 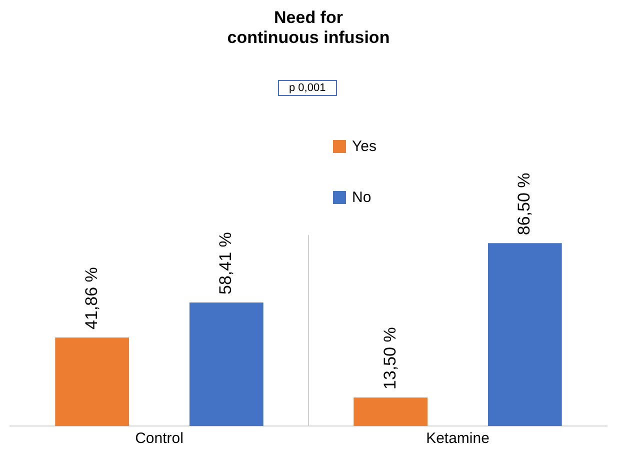 What do you see at coordinates (307, 88) in the screenshot?
I see `text: p 0,001` at bounding box center [307, 88].